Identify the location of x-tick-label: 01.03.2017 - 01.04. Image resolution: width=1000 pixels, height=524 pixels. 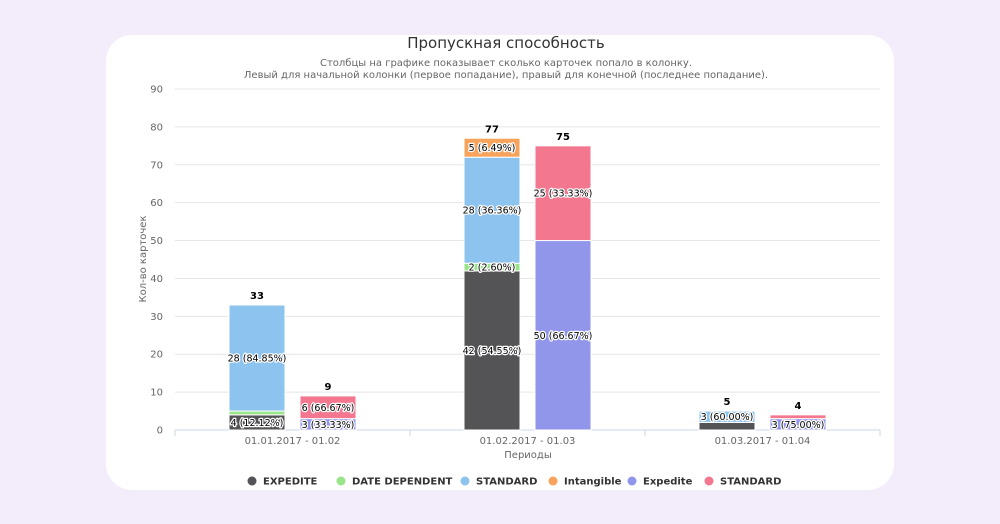
(763, 441).